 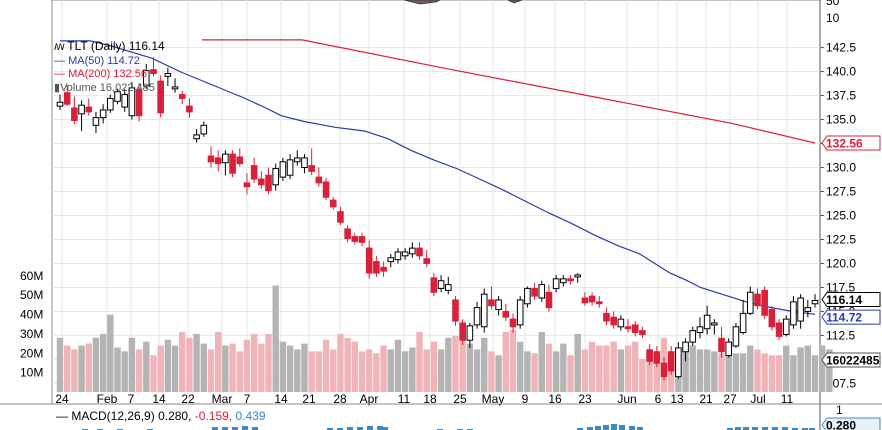 I want to click on x-tick-label: 21, so click(x=706, y=399).